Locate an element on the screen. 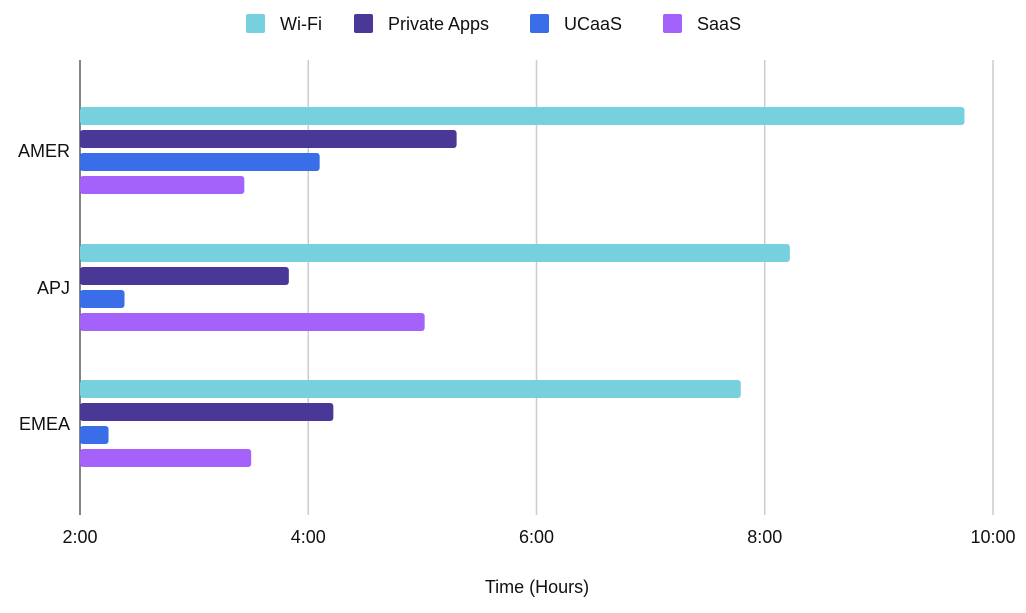  legend-item-saas: SaaS is located at coordinates (702, 24).